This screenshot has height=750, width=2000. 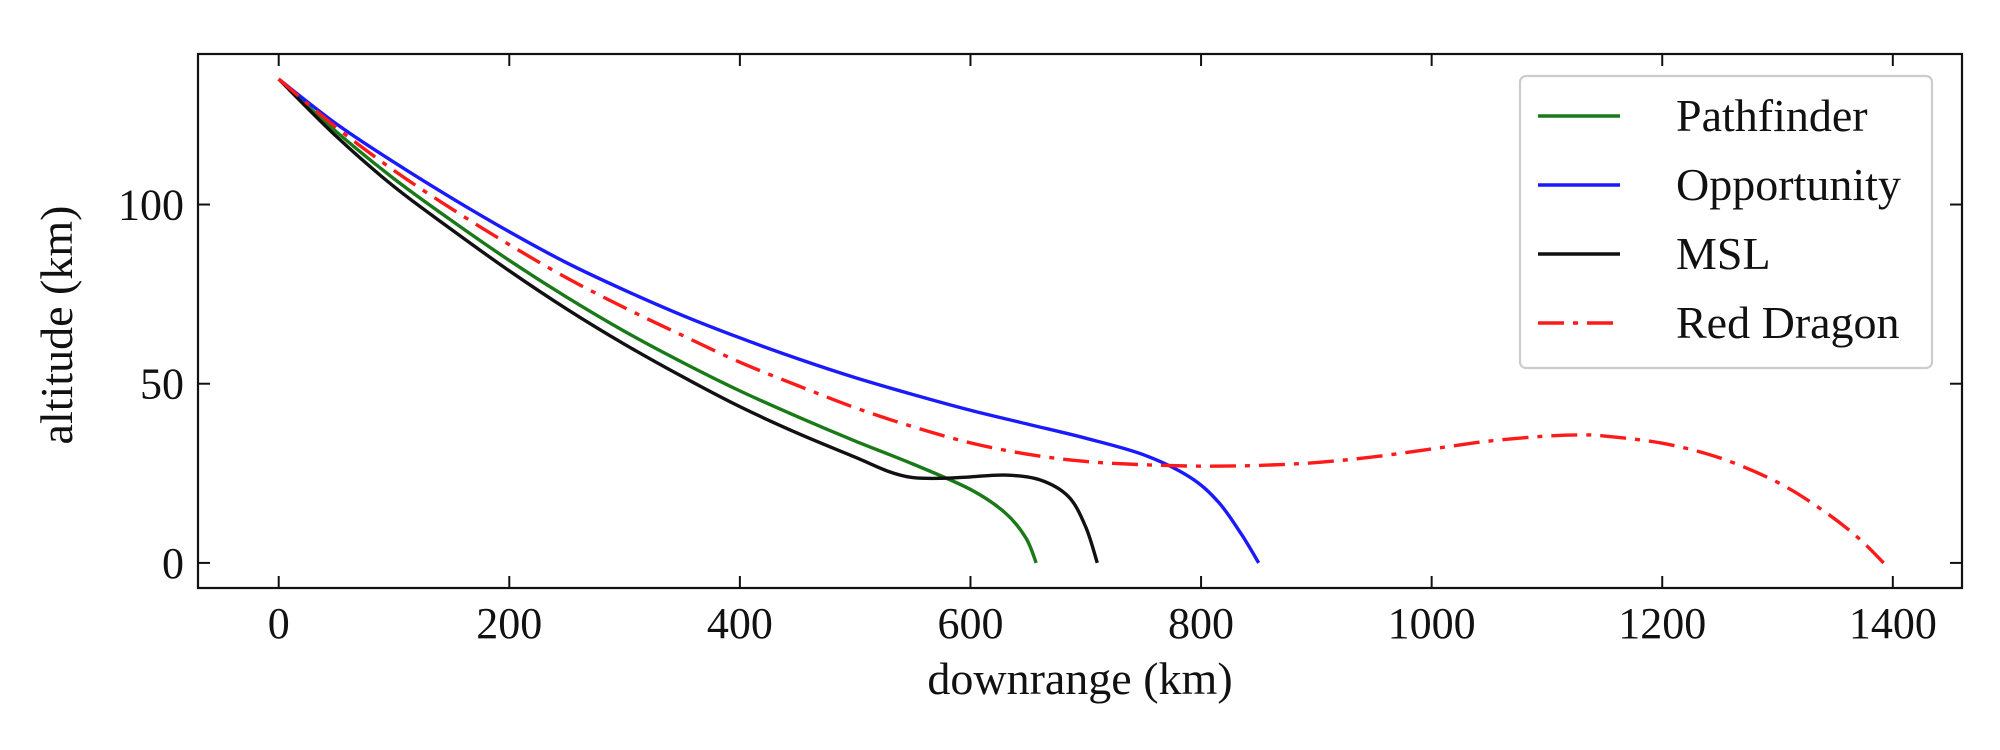 What do you see at coordinates (970, 623) in the screenshot?
I see `x-tick-label: 600` at bounding box center [970, 623].